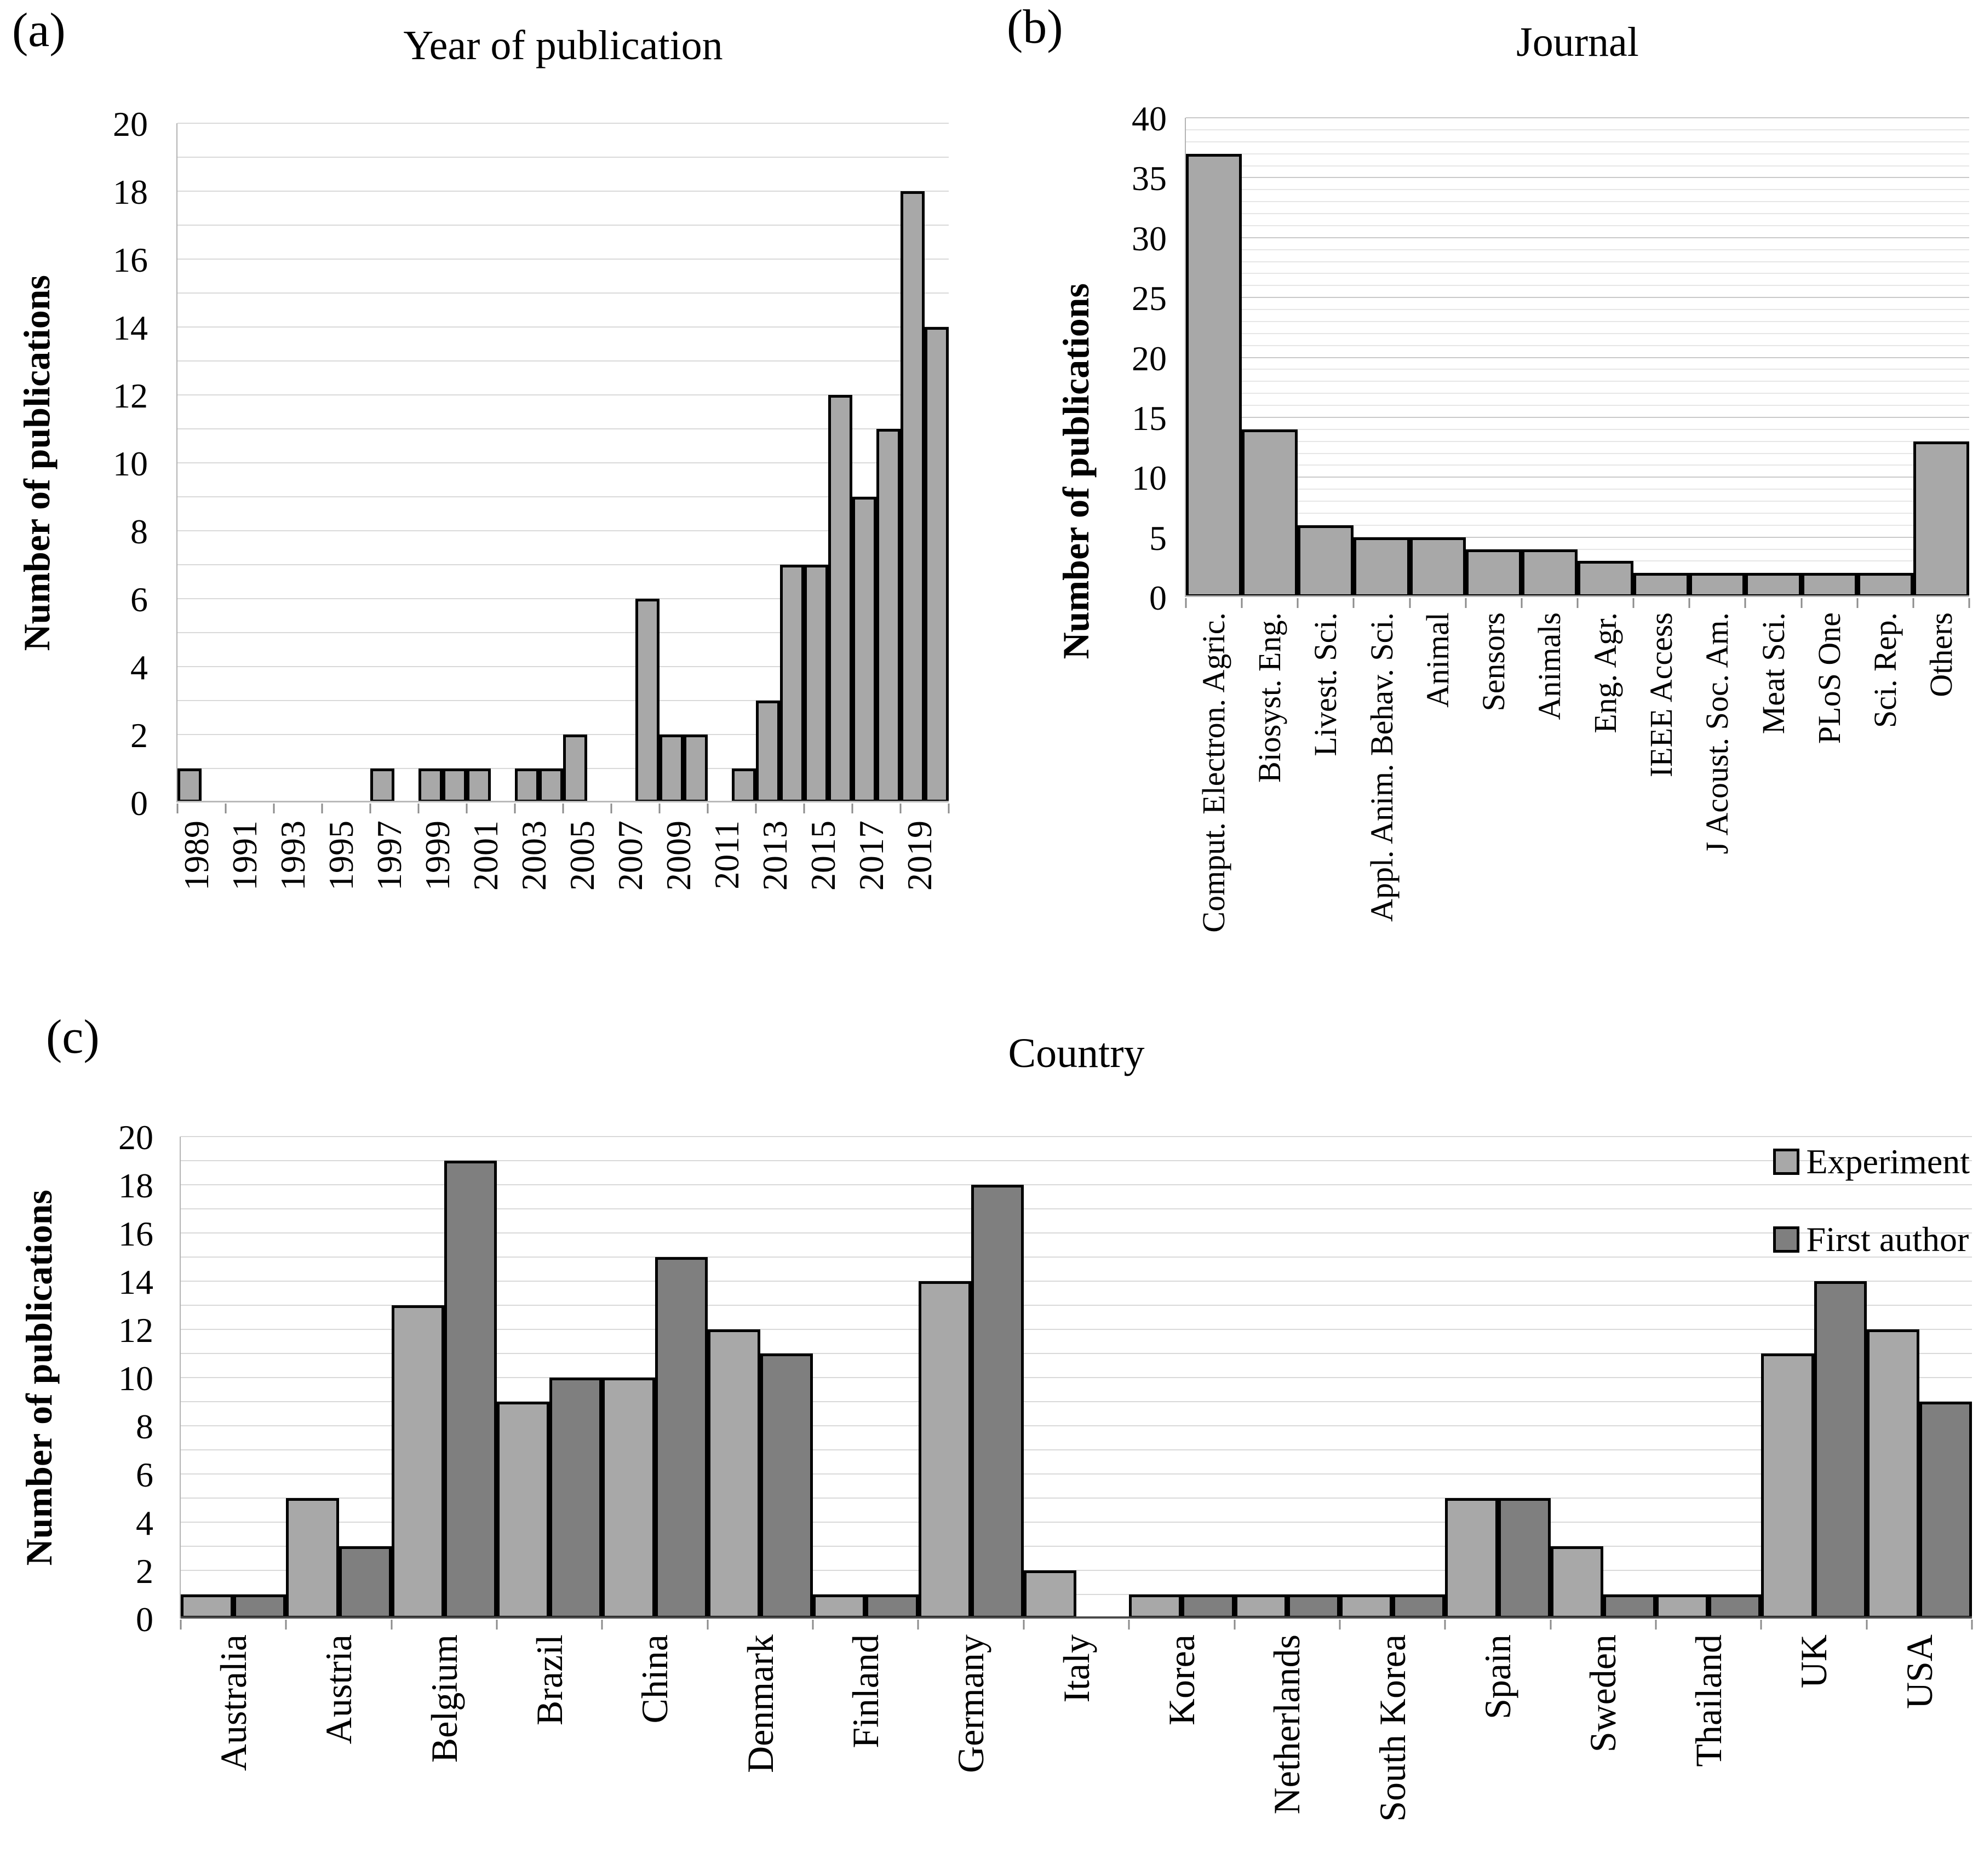  Describe the element at coordinates (1270, 698) in the screenshot. I see `x-axis-label: Biosyst. Eng.` at that location.